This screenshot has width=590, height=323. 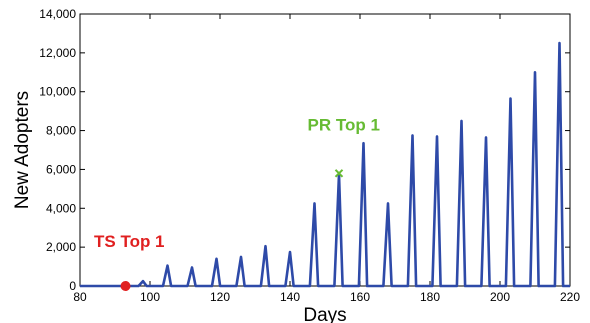 What do you see at coordinates (57, 14) in the screenshot?
I see `y-tick-label: 14,000` at bounding box center [57, 14].